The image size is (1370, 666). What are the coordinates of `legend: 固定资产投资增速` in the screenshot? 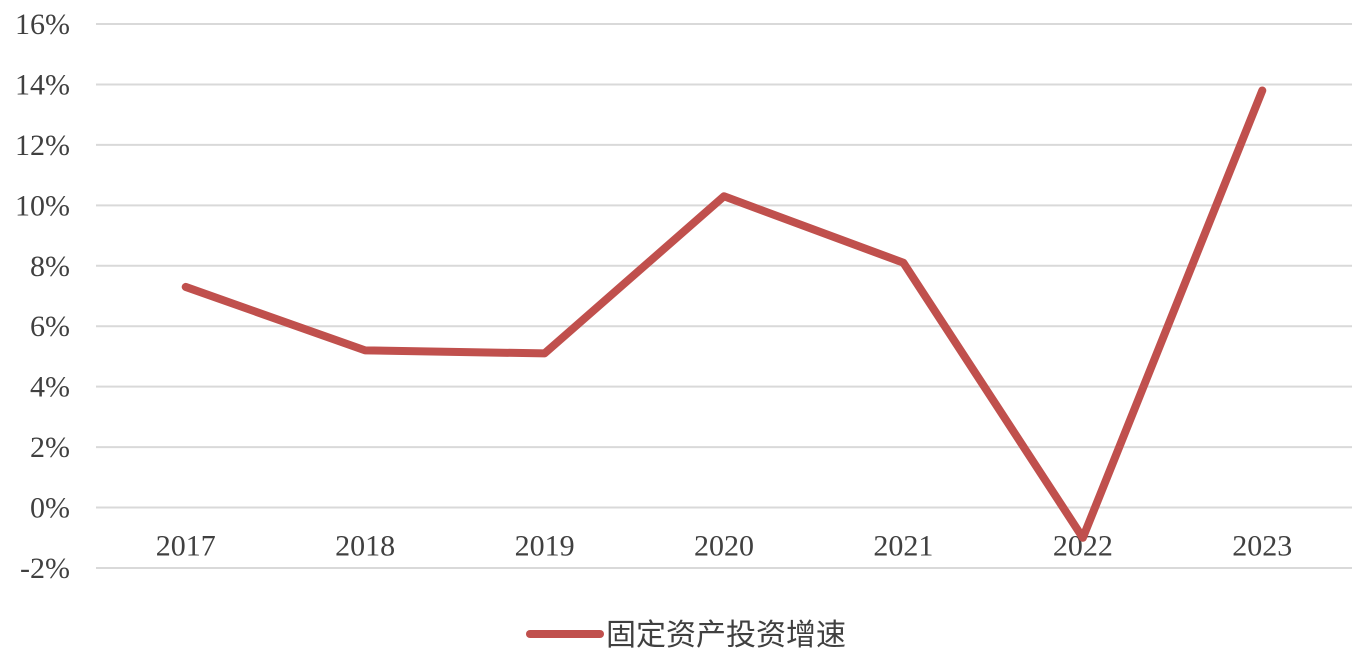 It's located at (686, 635).